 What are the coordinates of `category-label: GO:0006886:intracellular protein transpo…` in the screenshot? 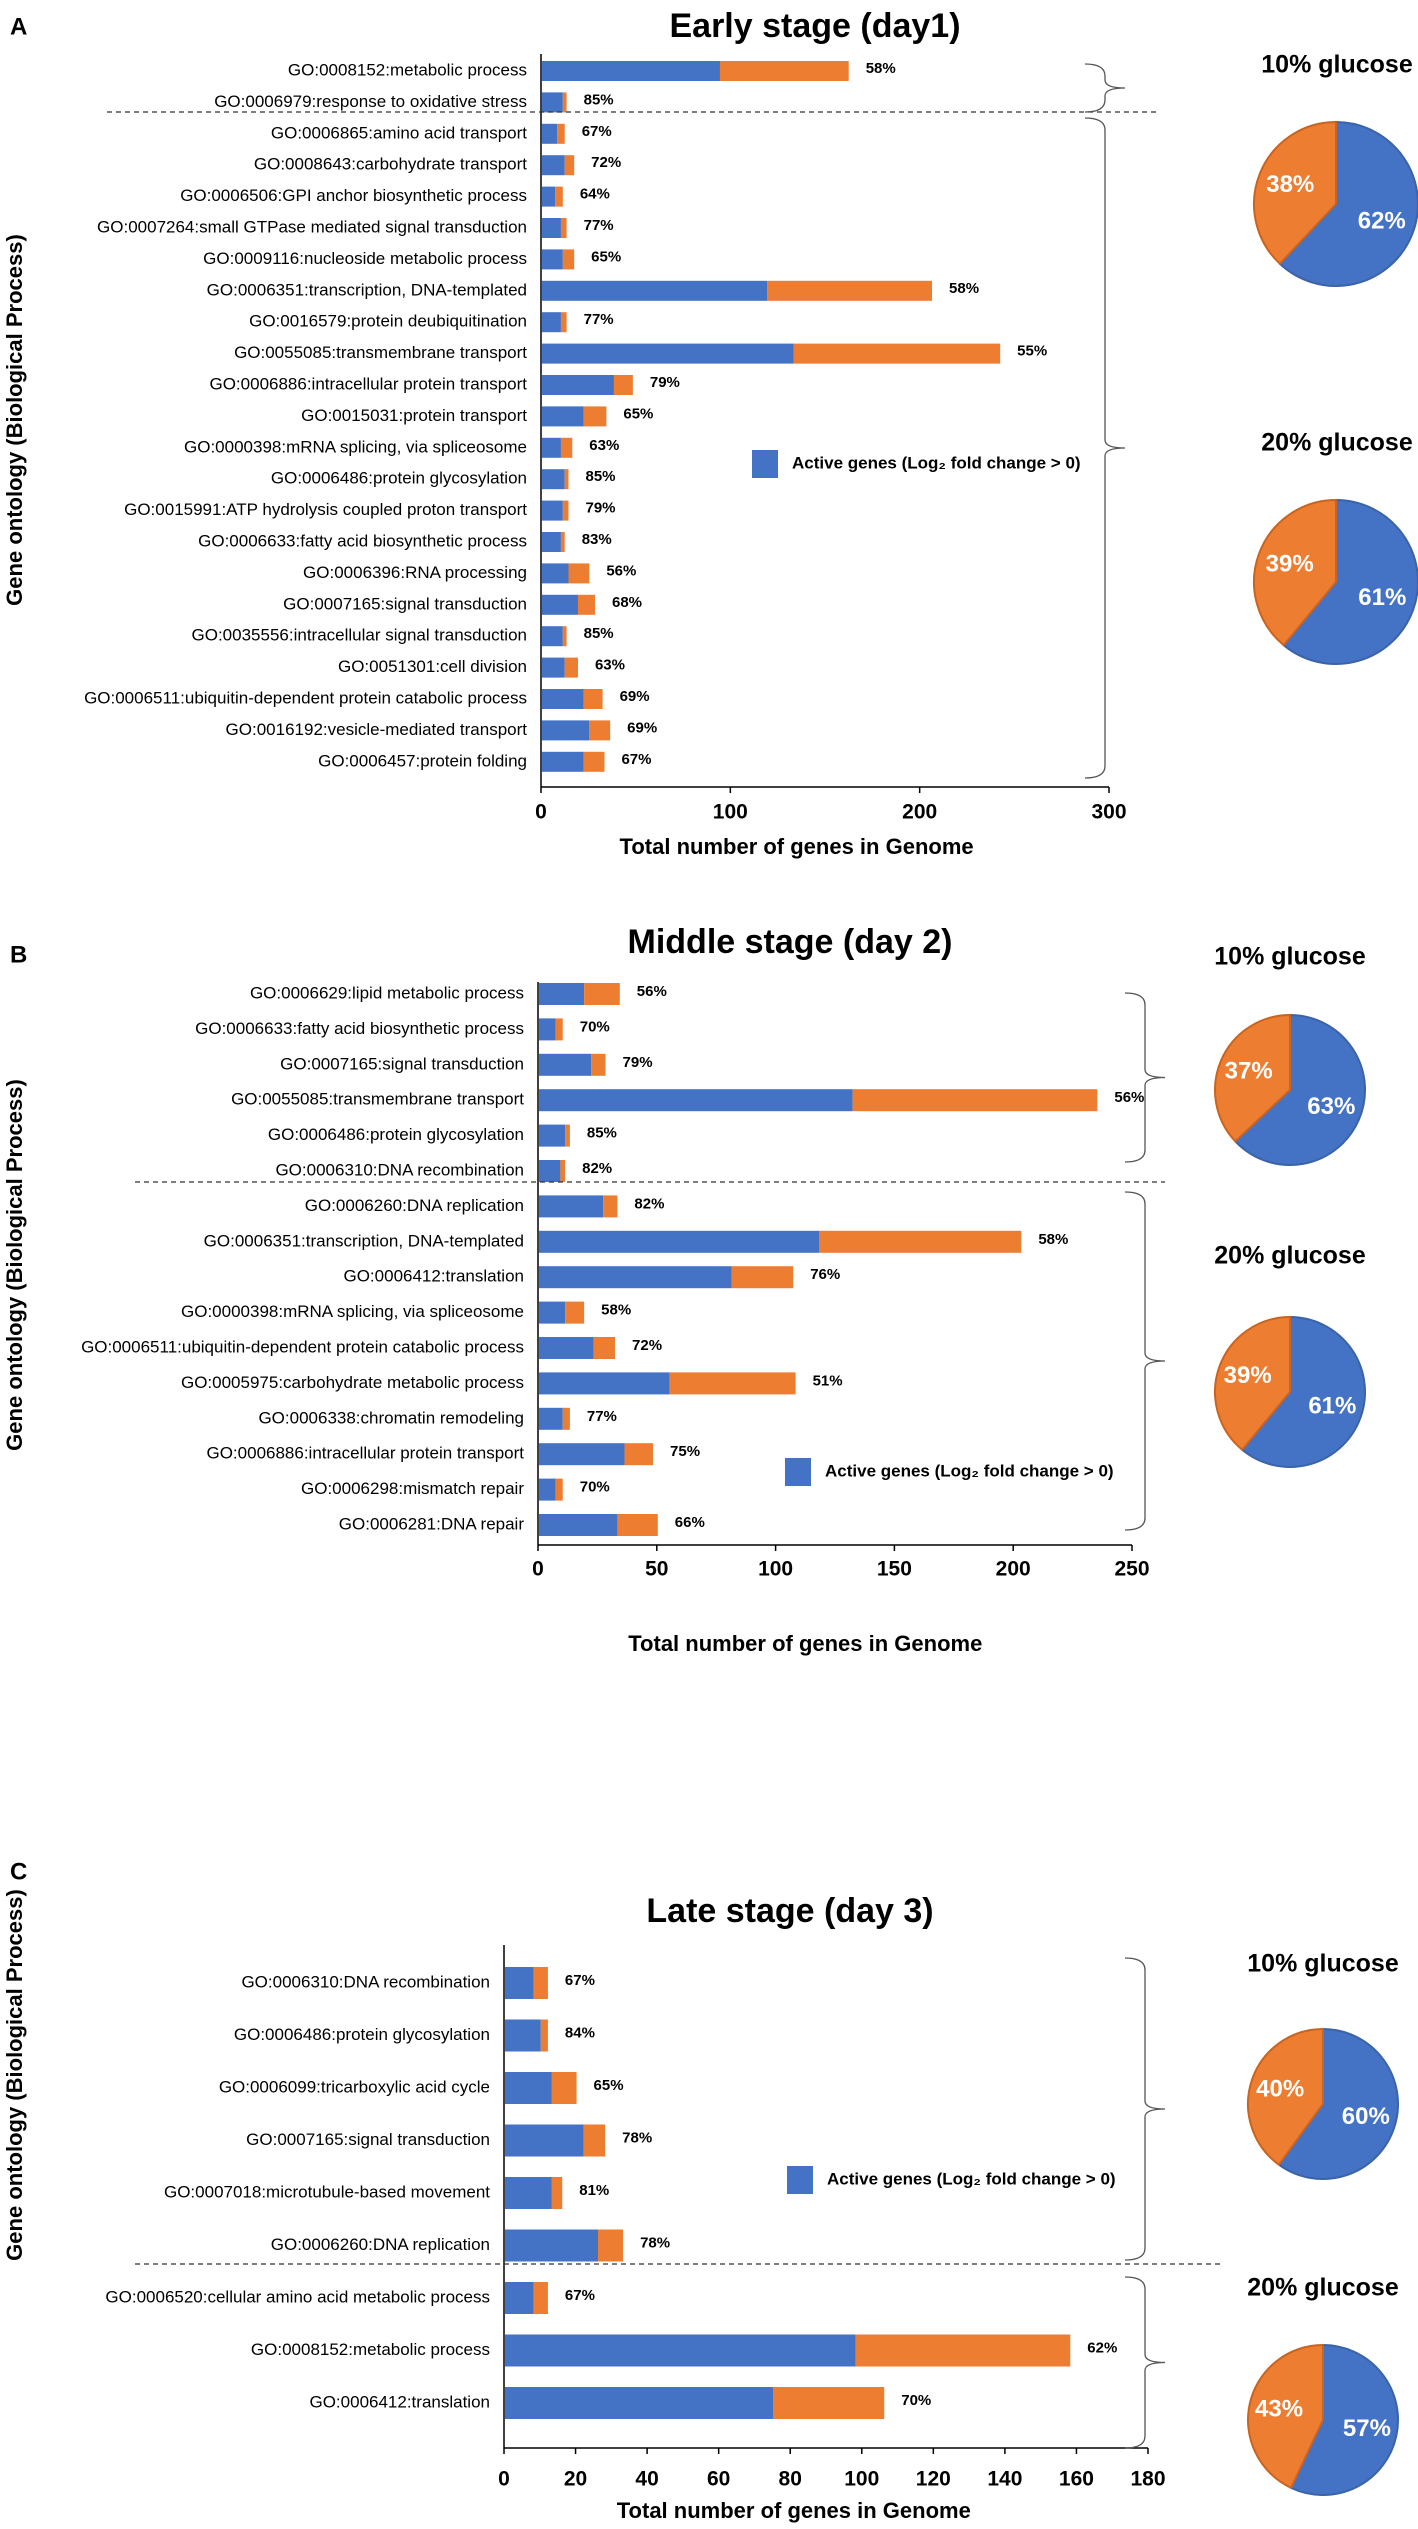 It's located at (365, 1453).